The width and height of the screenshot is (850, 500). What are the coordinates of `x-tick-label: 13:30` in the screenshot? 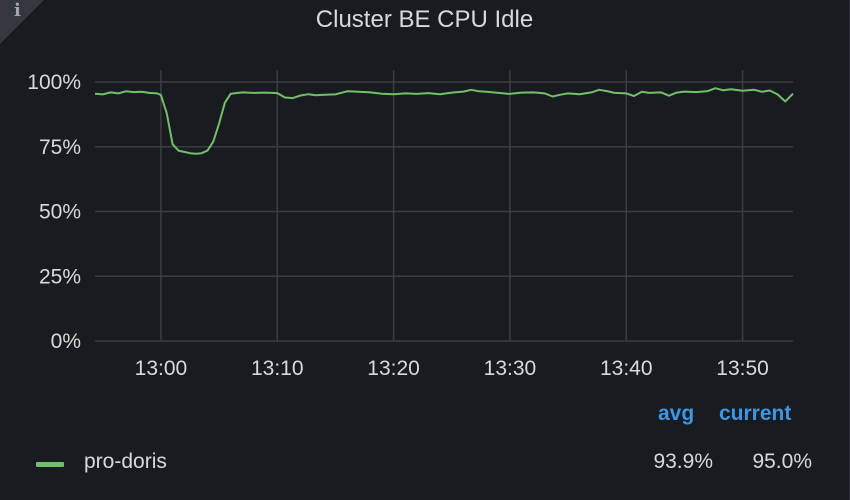 It's located at (510, 368).